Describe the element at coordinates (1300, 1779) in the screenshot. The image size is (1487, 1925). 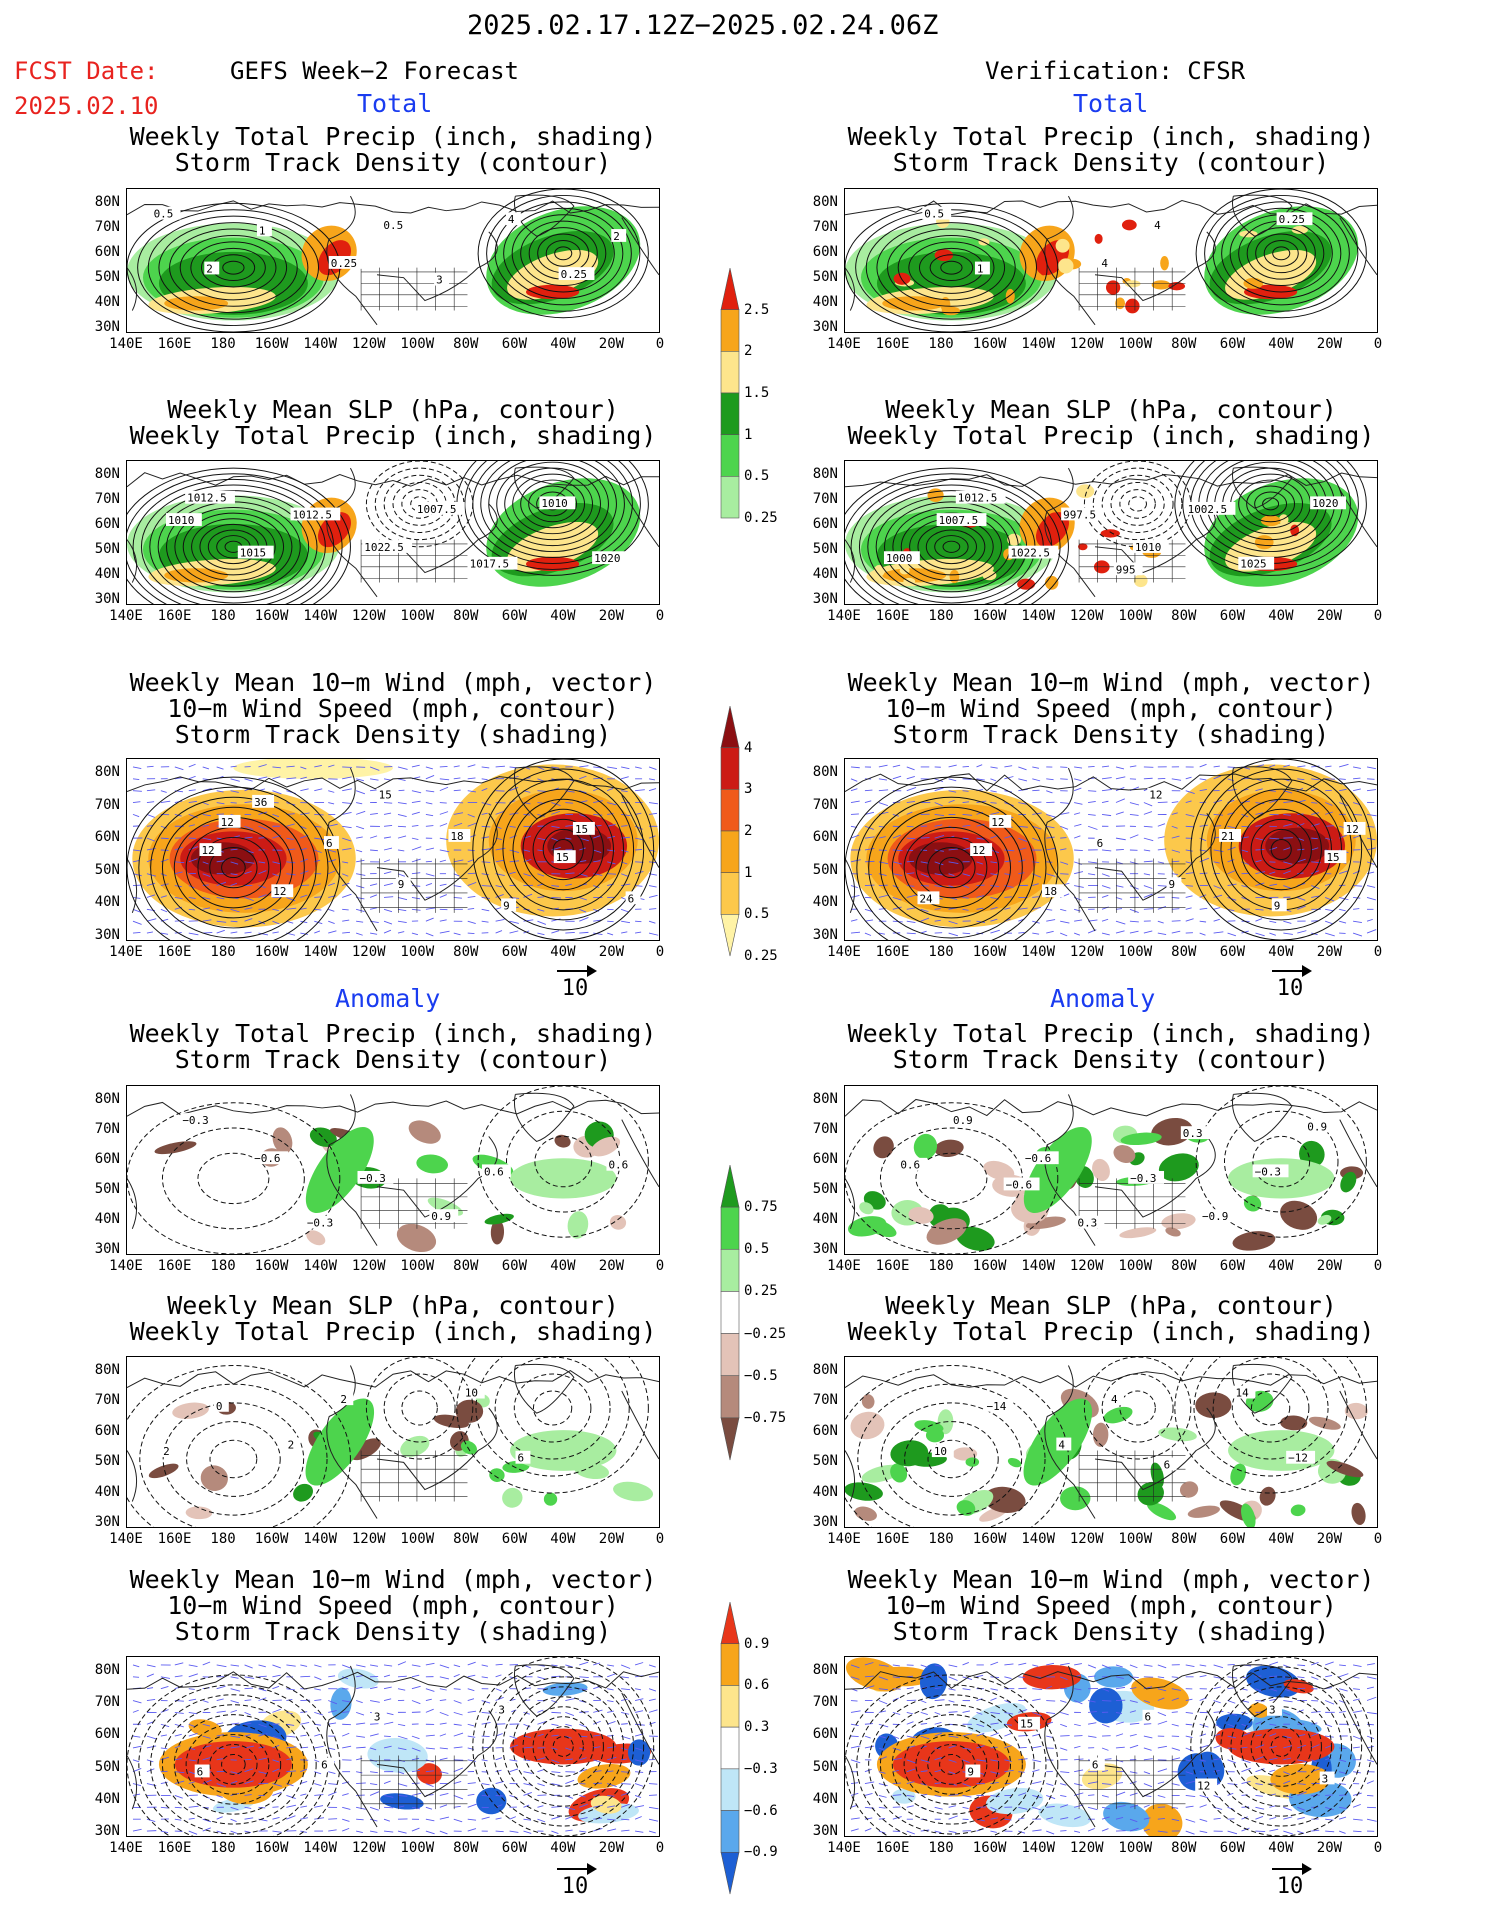
I see `track-anomaly-positive` at that location.